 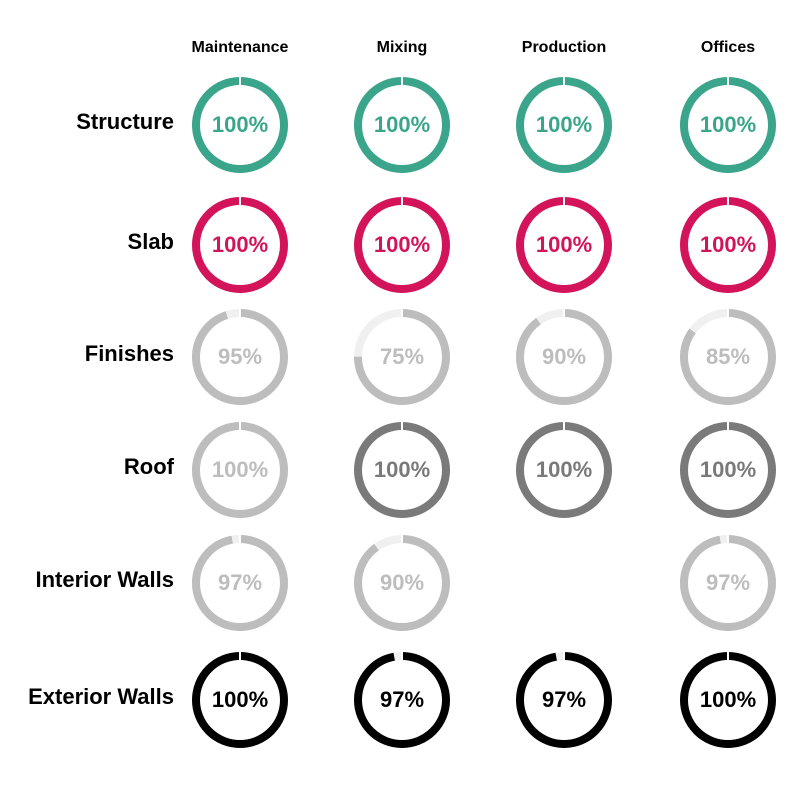 I want to click on gauge-structure-offices: 100%, so click(x=728, y=124).